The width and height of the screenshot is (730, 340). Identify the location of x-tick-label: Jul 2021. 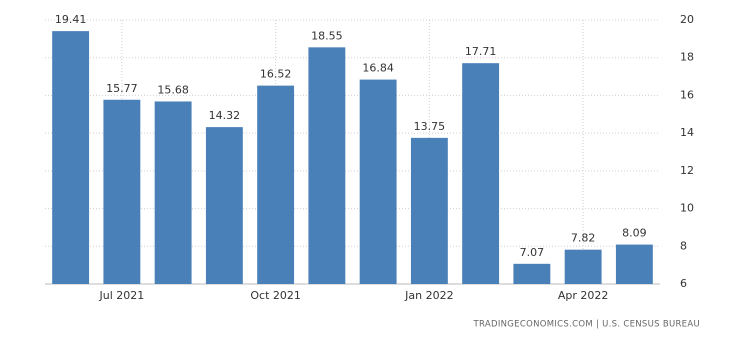
(121, 295).